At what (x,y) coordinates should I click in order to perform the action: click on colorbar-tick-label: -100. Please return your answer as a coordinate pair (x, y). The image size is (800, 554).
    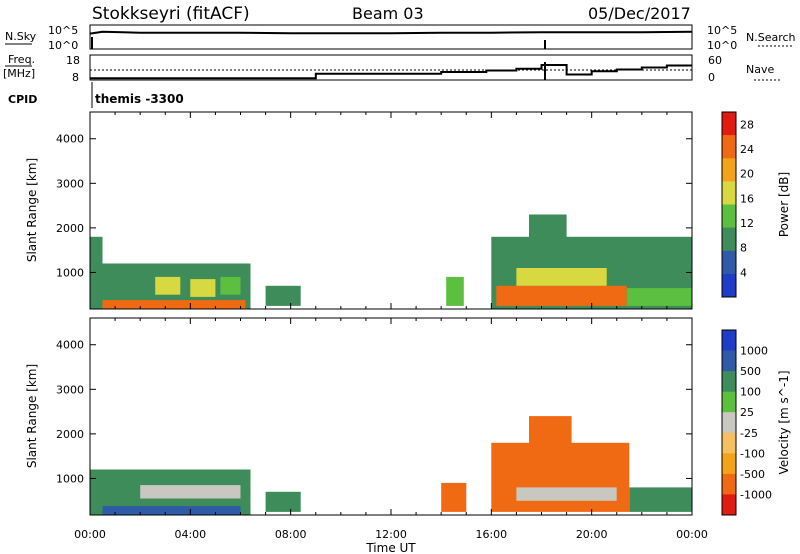
    Looking at the image, I should click on (752, 453).